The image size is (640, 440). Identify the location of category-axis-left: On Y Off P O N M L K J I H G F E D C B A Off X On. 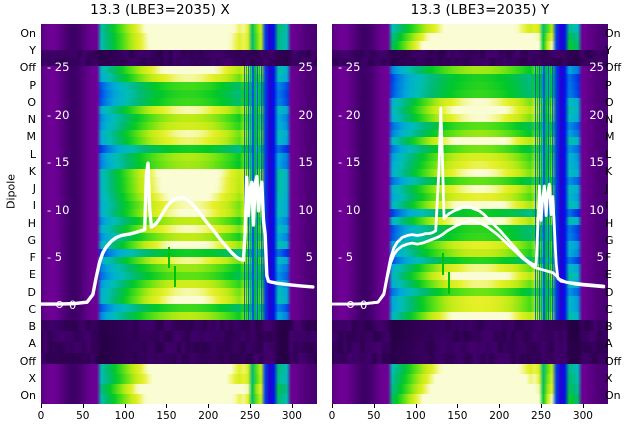
(20, 214).